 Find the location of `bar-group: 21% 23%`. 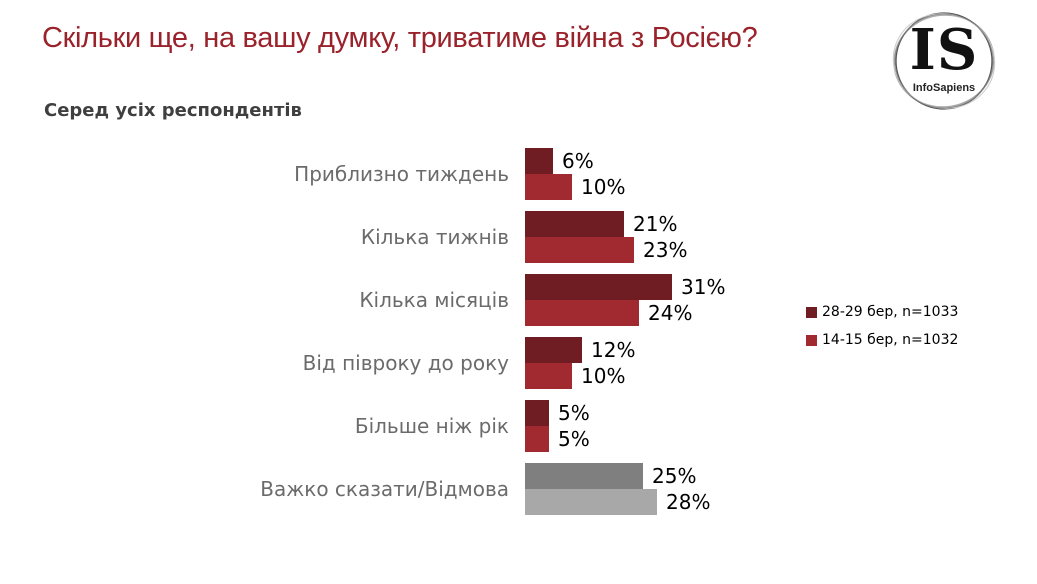

bar-group: 21% 23% is located at coordinates (606, 237).